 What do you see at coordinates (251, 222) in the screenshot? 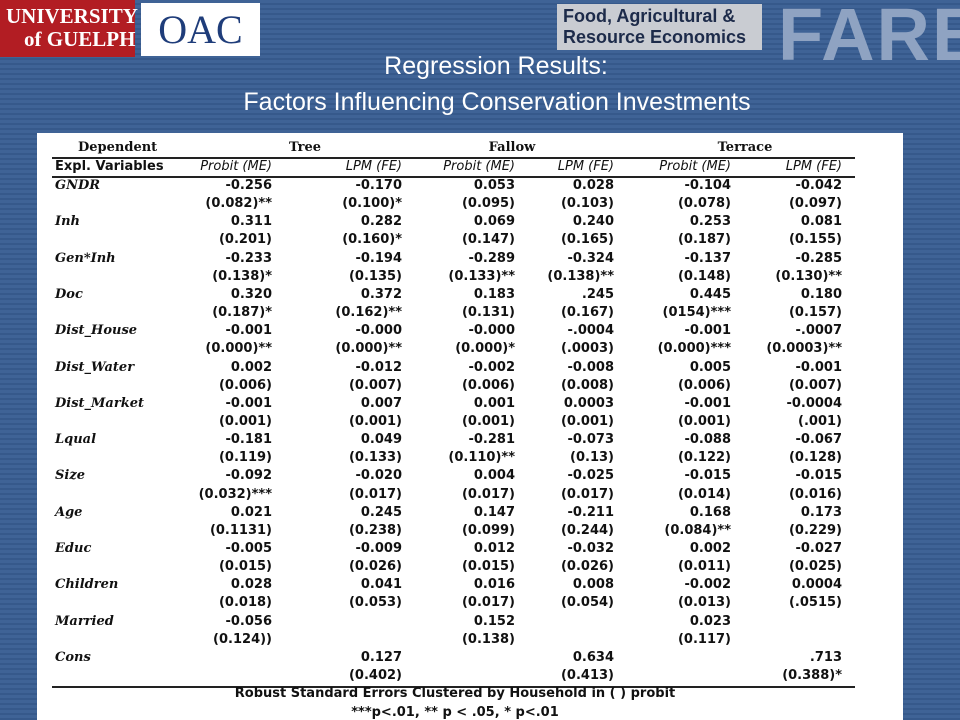
I see `coefficient: 0.311` at bounding box center [251, 222].